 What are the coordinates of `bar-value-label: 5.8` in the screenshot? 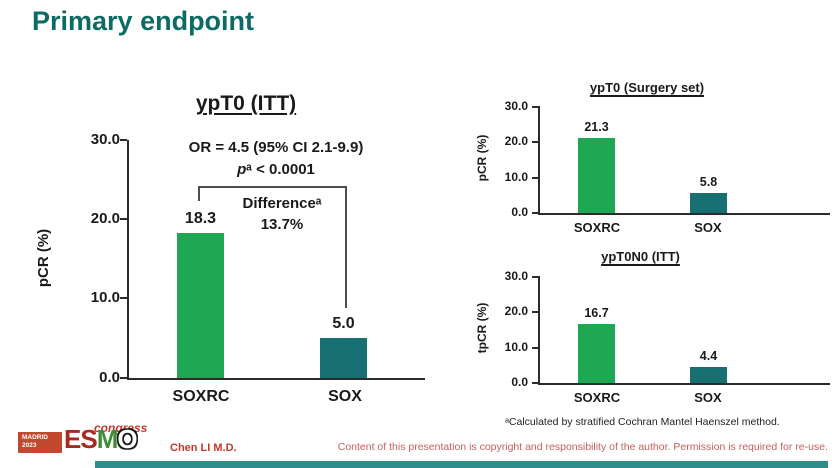 It's located at (708, 182).